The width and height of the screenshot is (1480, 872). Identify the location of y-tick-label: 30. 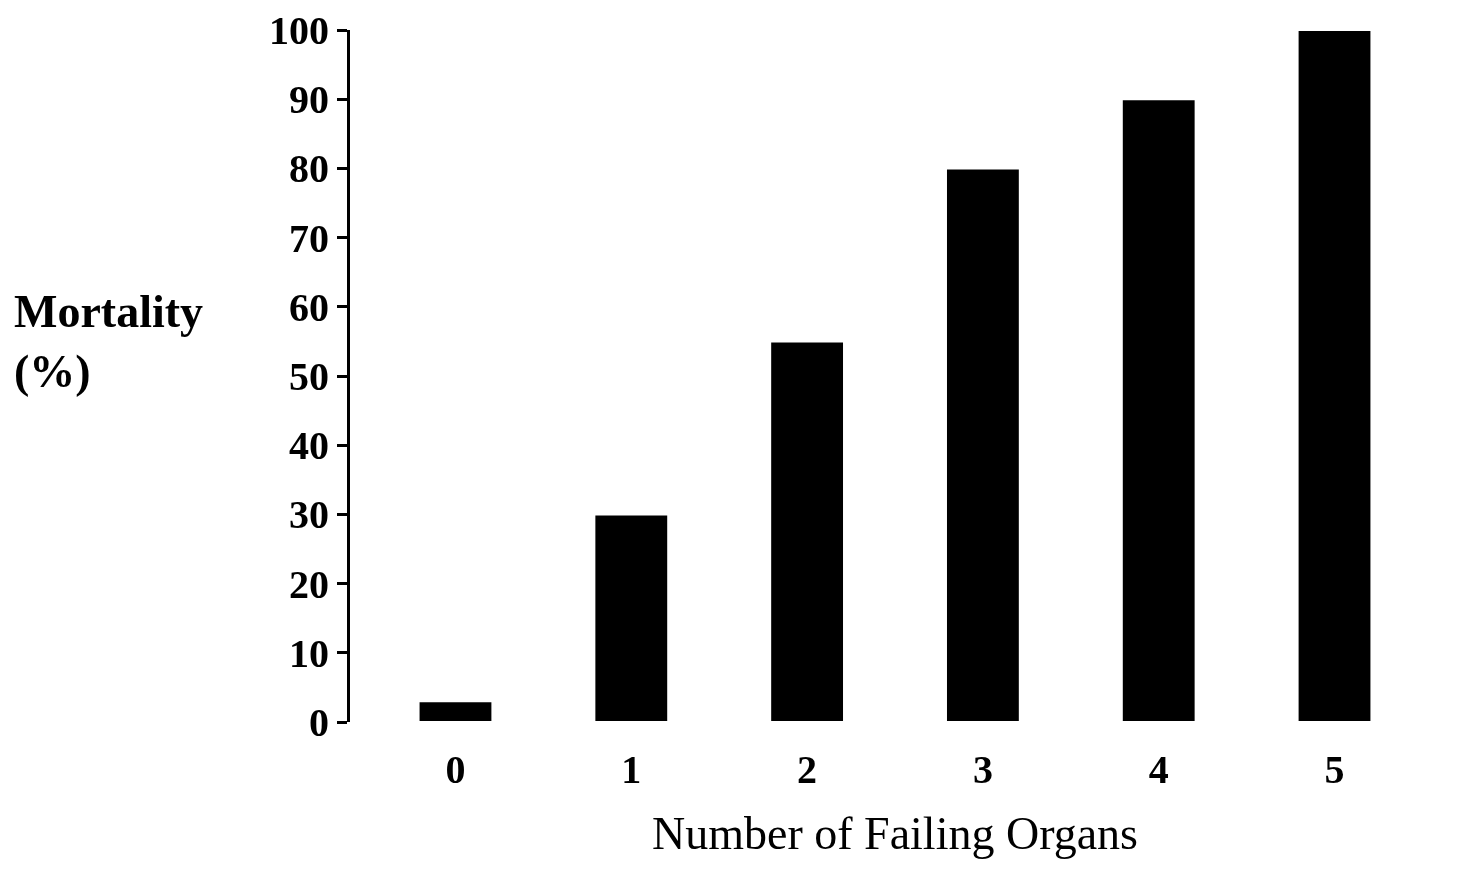
(309, 515).